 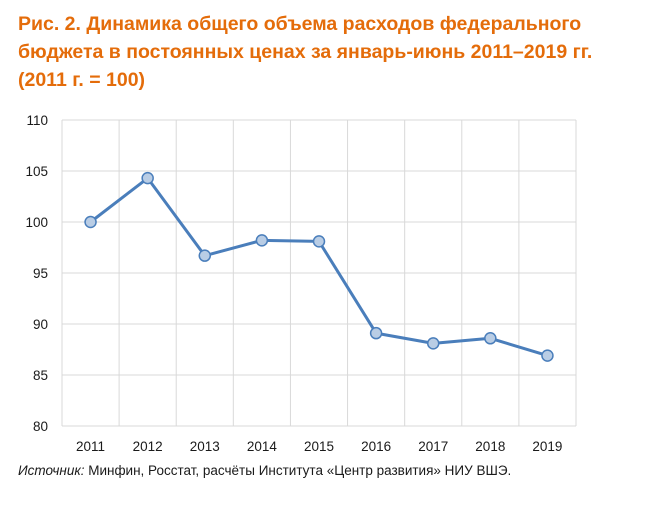 What do you see at coordinates (205, 446) in the screenshot?
I see `x-tick-label: 2013` at bounding box center [205, 446].